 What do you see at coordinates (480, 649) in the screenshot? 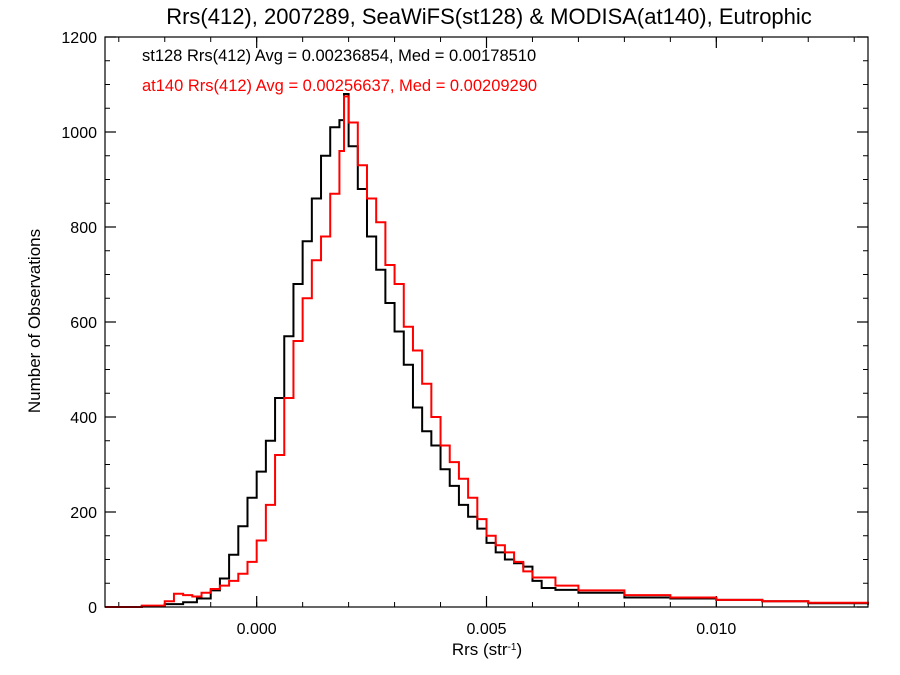
I see `x-axis-label-main: Rrs (str` at bounding box center [480, 649].